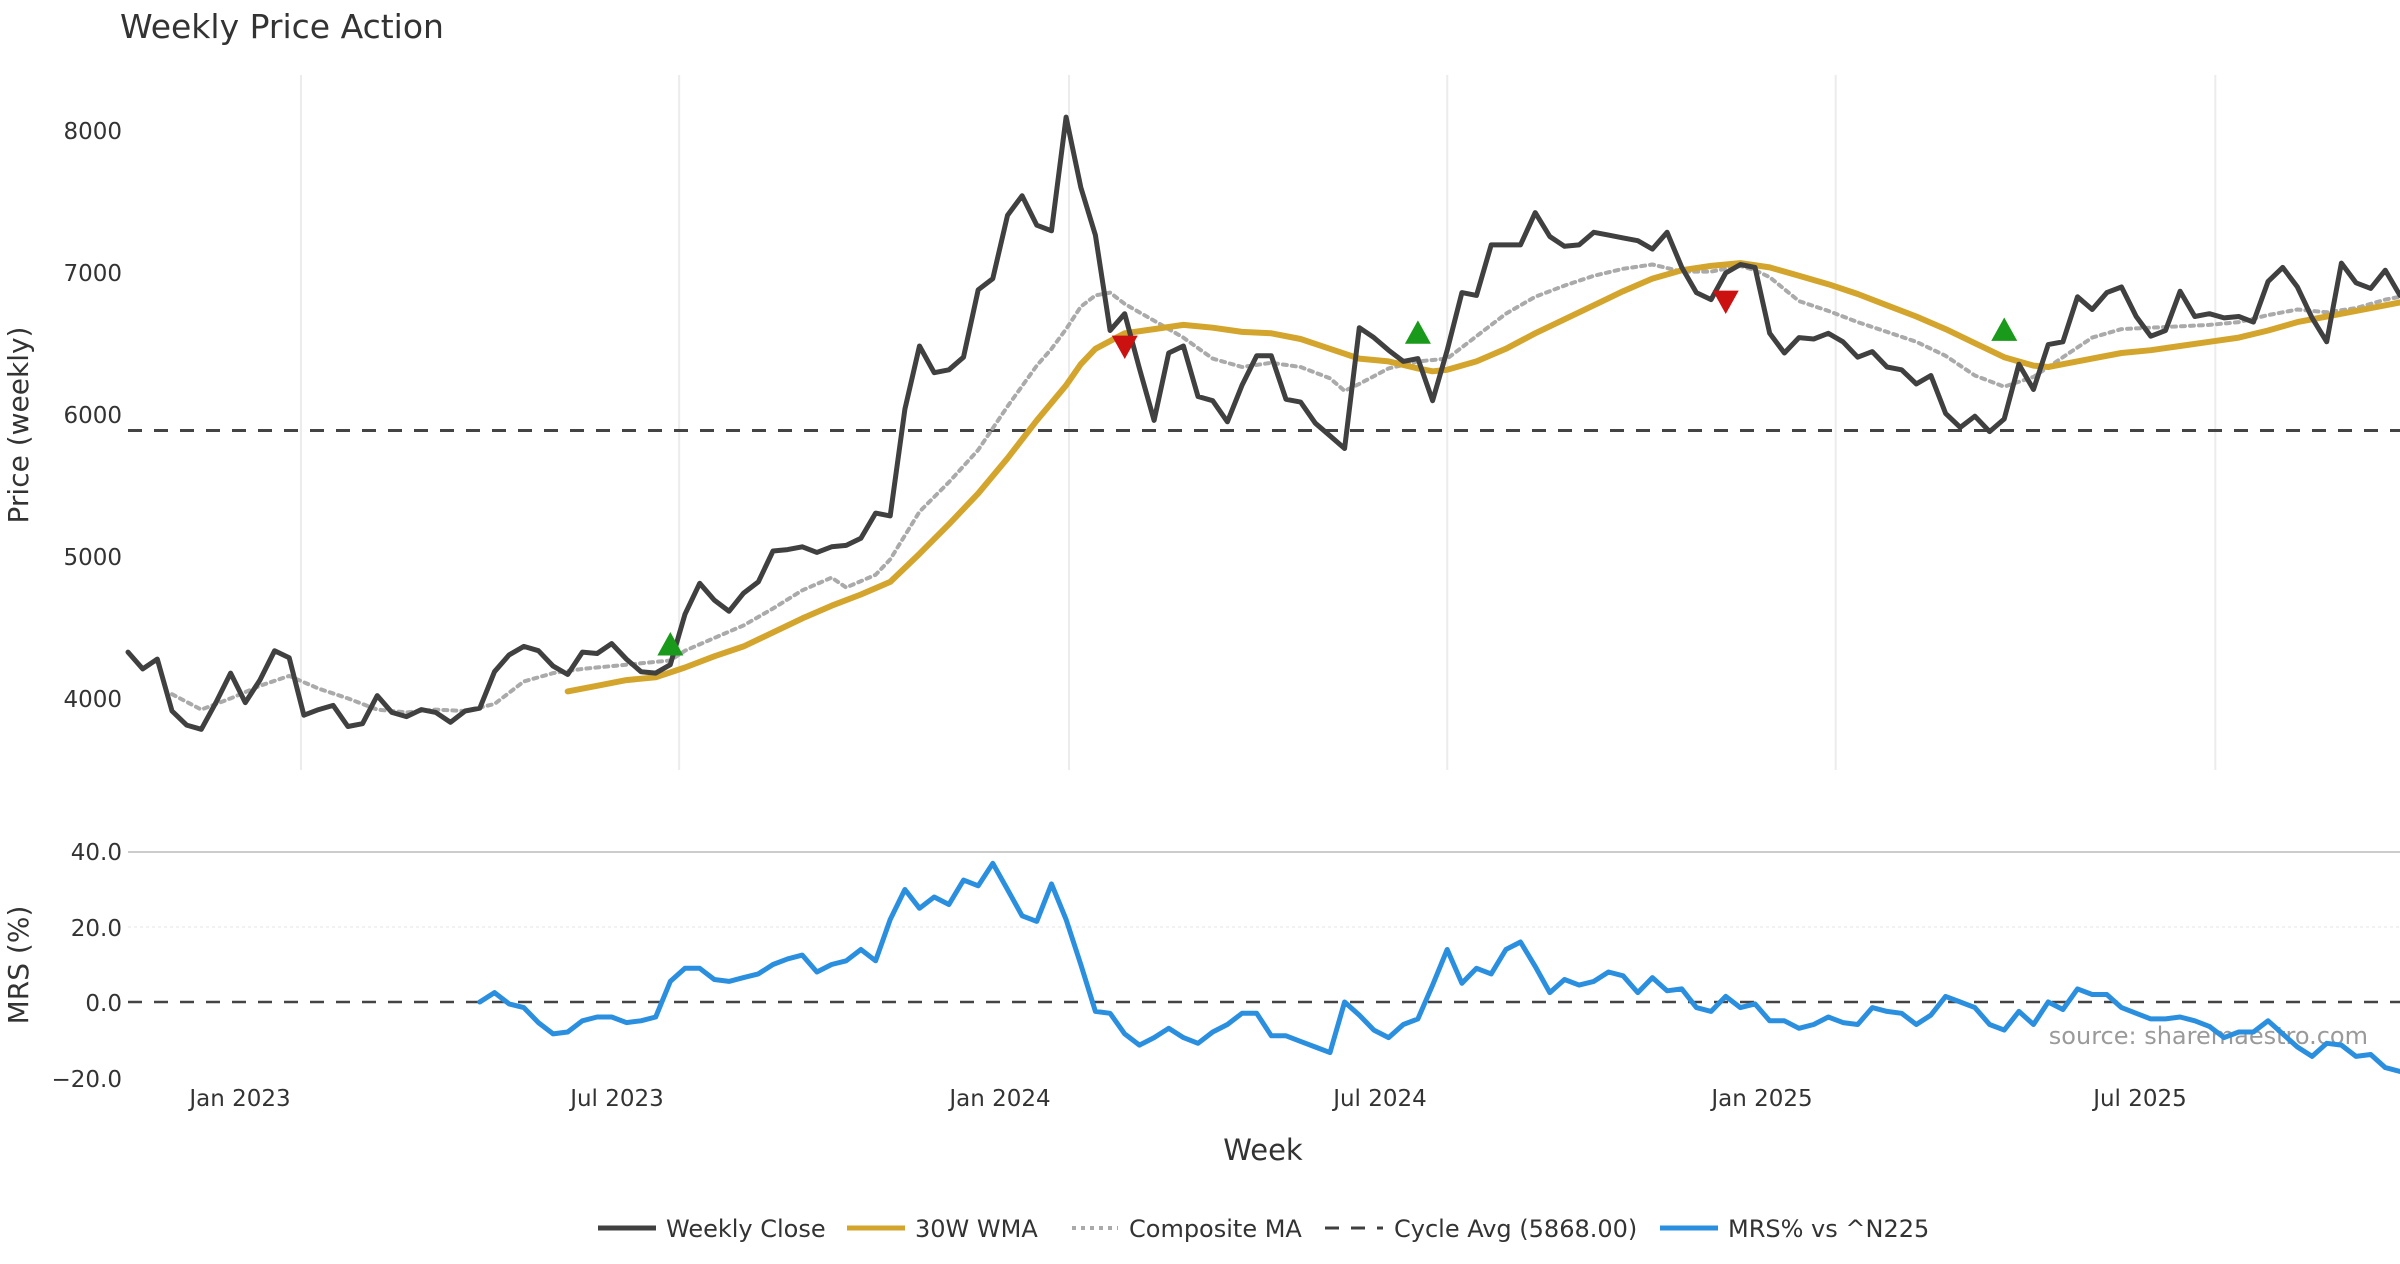 The height and width of the screenshot is (1264, 2400). I want to click on mrs-y-tick-label: 0.0, so click(103, 1004).